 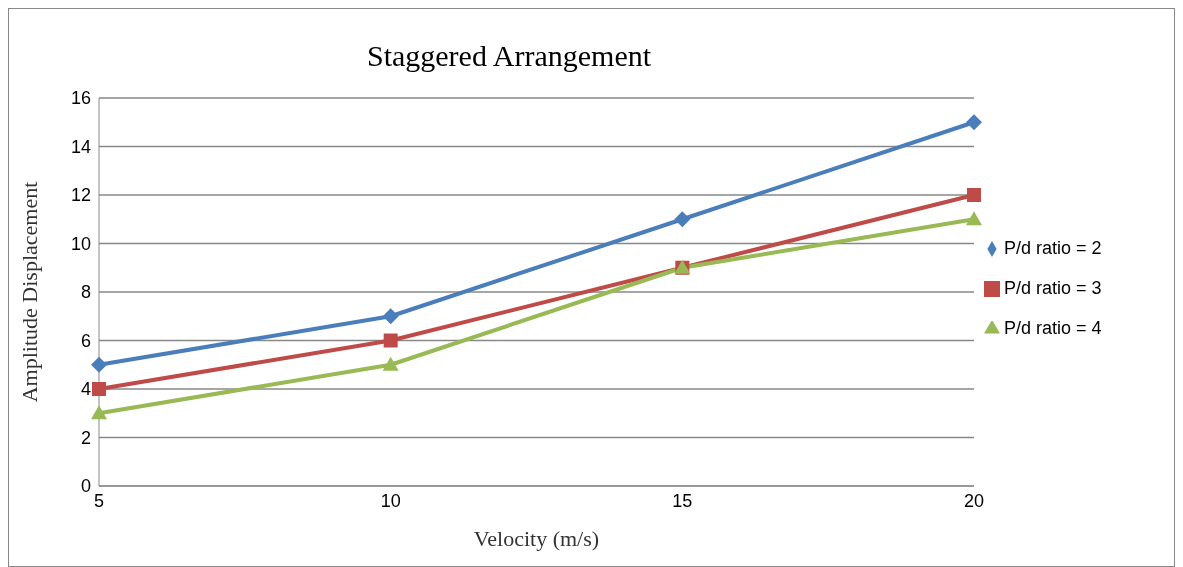 I want to click on y-tick-label: 12, so click(x=80, y=195).